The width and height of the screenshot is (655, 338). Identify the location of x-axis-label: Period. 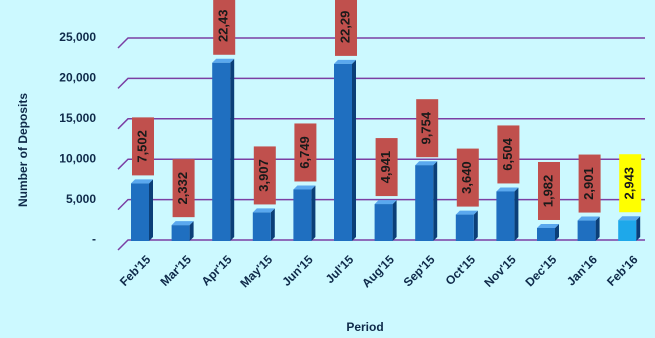
(364, 327).